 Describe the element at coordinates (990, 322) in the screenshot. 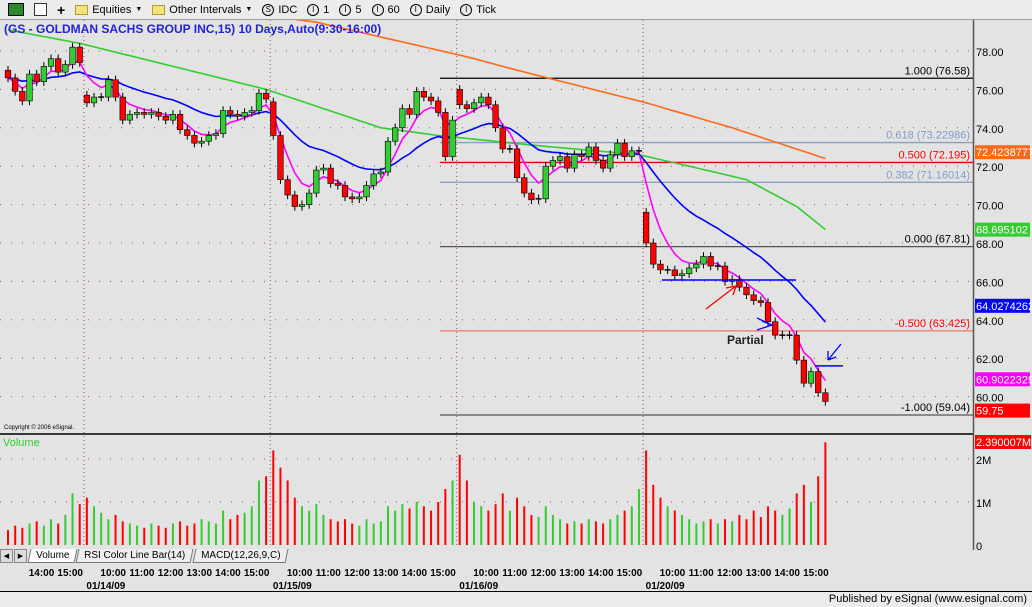

I see `price-tick-label: 64.00` at that location.